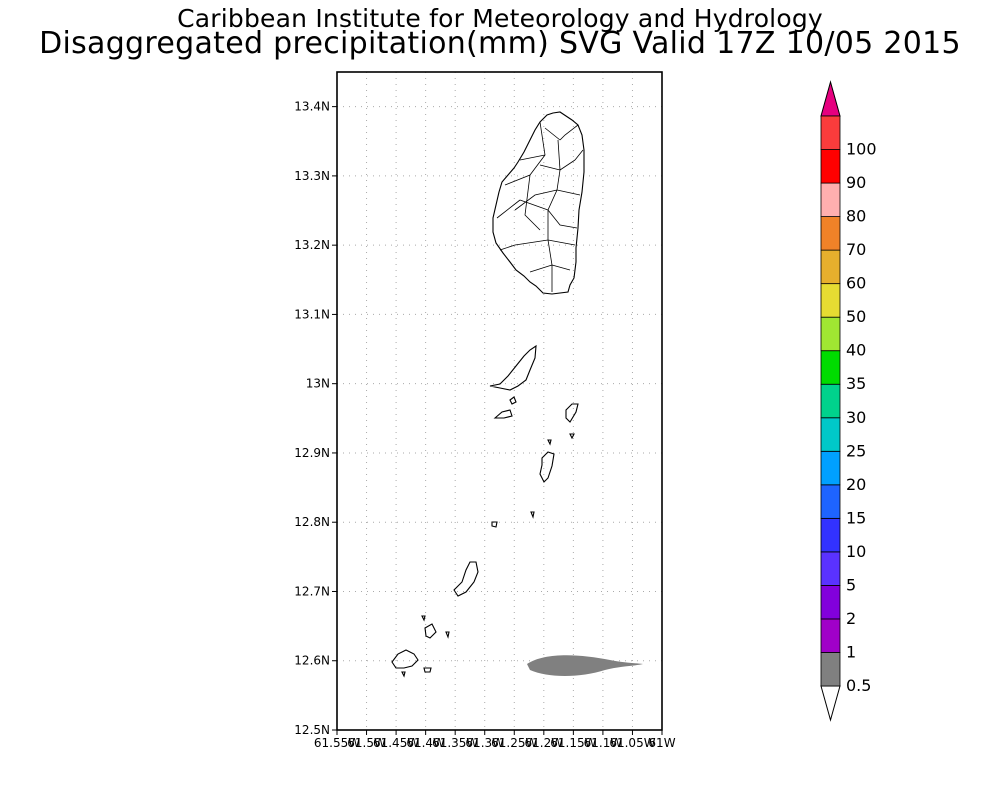 The width and height of the screenshot is (1000, 800). I want to click on colorbar-label: 40, so click(856, 350).